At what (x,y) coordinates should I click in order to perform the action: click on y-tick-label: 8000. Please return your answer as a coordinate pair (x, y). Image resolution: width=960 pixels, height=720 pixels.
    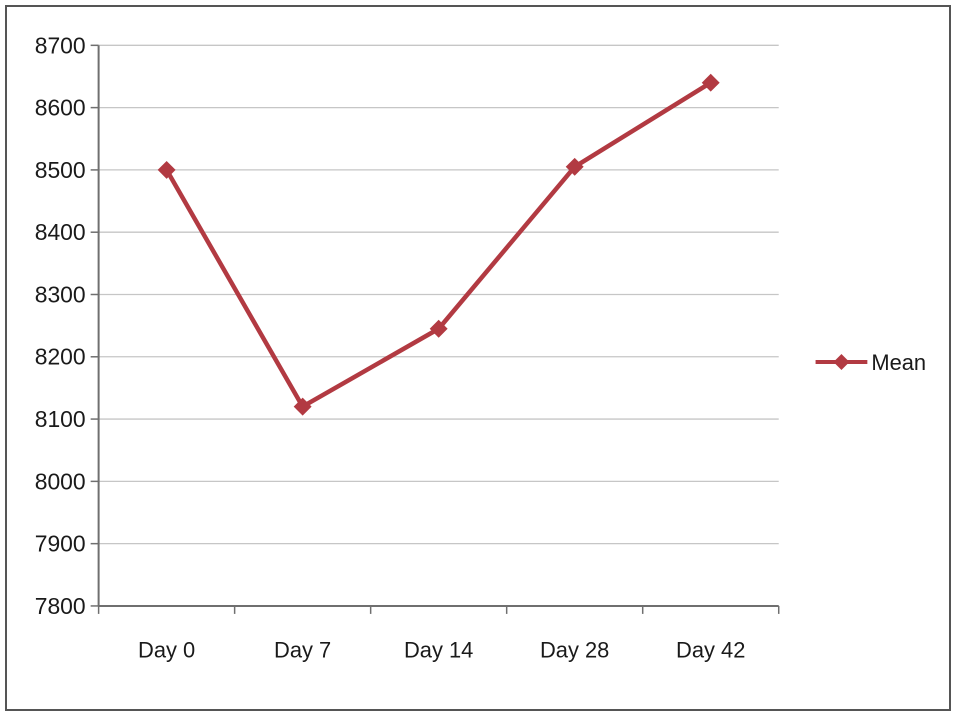
    Looking at the image, I should click on (60, 481).